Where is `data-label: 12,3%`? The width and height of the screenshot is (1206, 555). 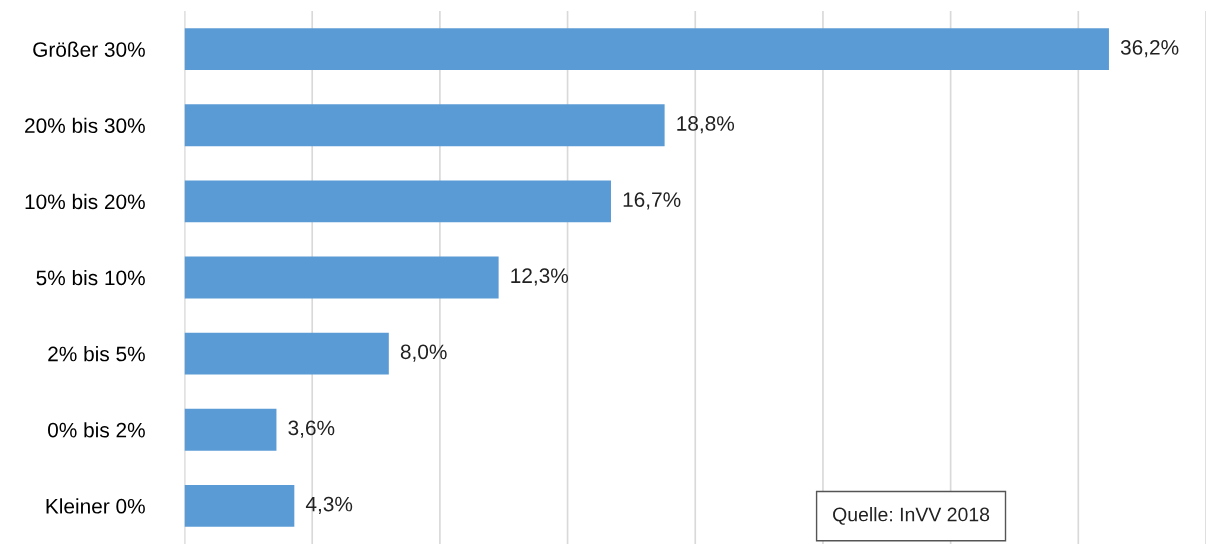
data-label: 12,3% is located at coordinates (540, 277).